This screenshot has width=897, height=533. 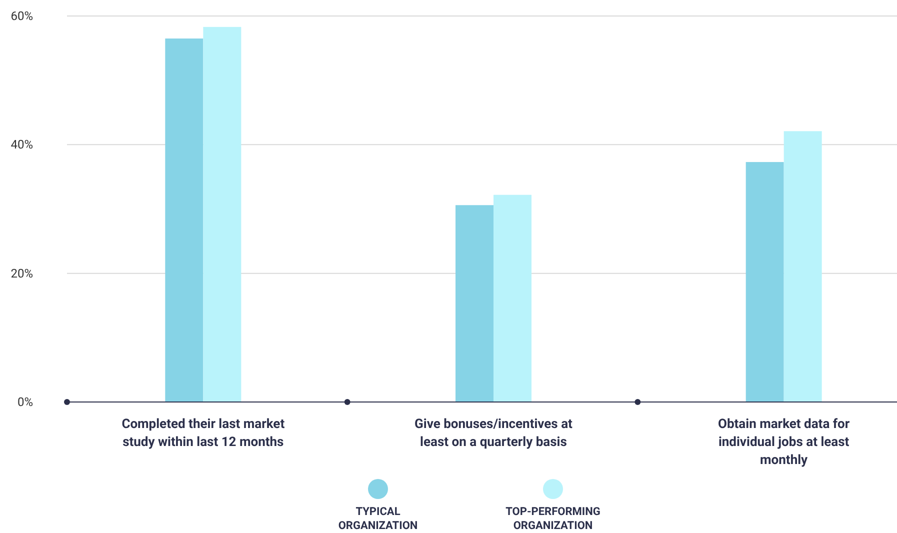 I want to click on legend-label: TYPICAL ORGANIZATION, so click(x=378, y=518).